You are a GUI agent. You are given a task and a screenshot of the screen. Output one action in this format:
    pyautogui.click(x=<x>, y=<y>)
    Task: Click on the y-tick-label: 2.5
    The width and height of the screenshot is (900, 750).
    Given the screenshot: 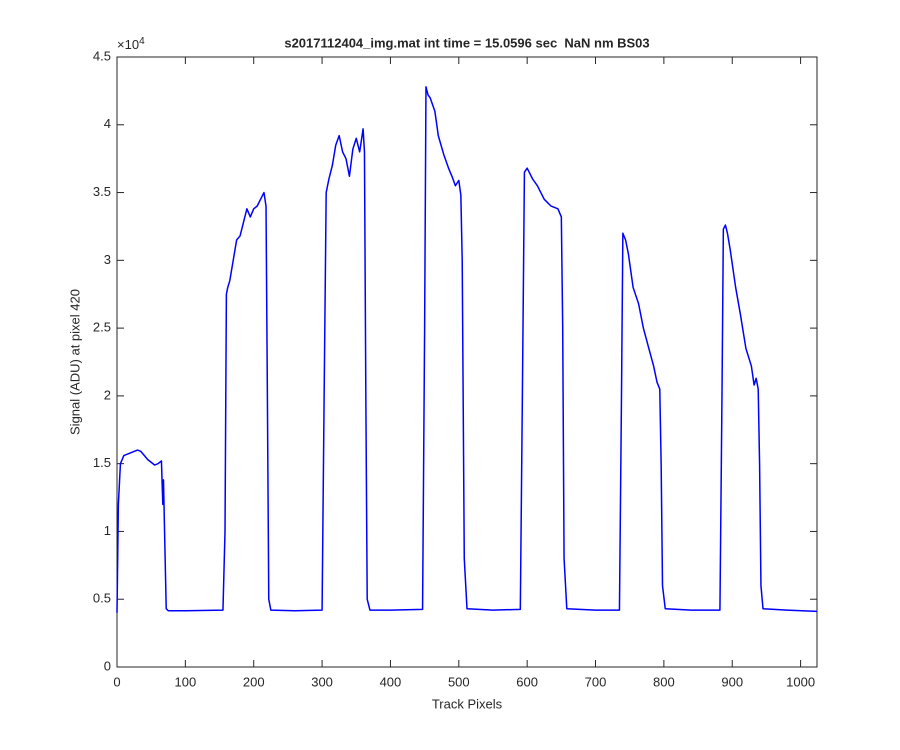 What is the action you would take?
    pyautogui.click(x=102, y=327)
    